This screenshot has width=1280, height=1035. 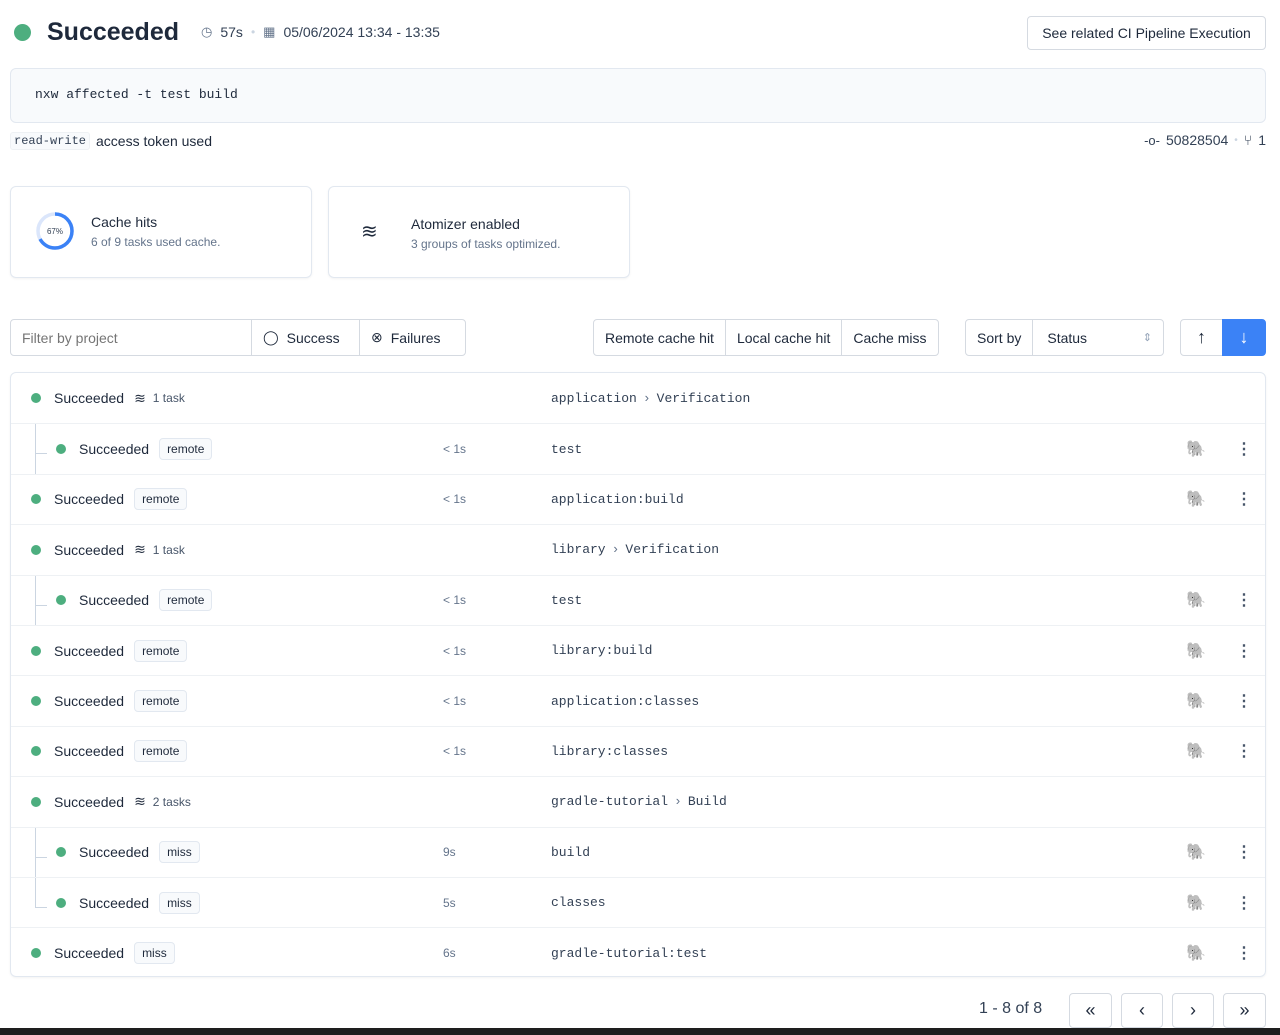 What do you see at coordinates (1090, 1010) in the screenshot?
I see `first-page-button: «` at bounding box center [1090, 1010].